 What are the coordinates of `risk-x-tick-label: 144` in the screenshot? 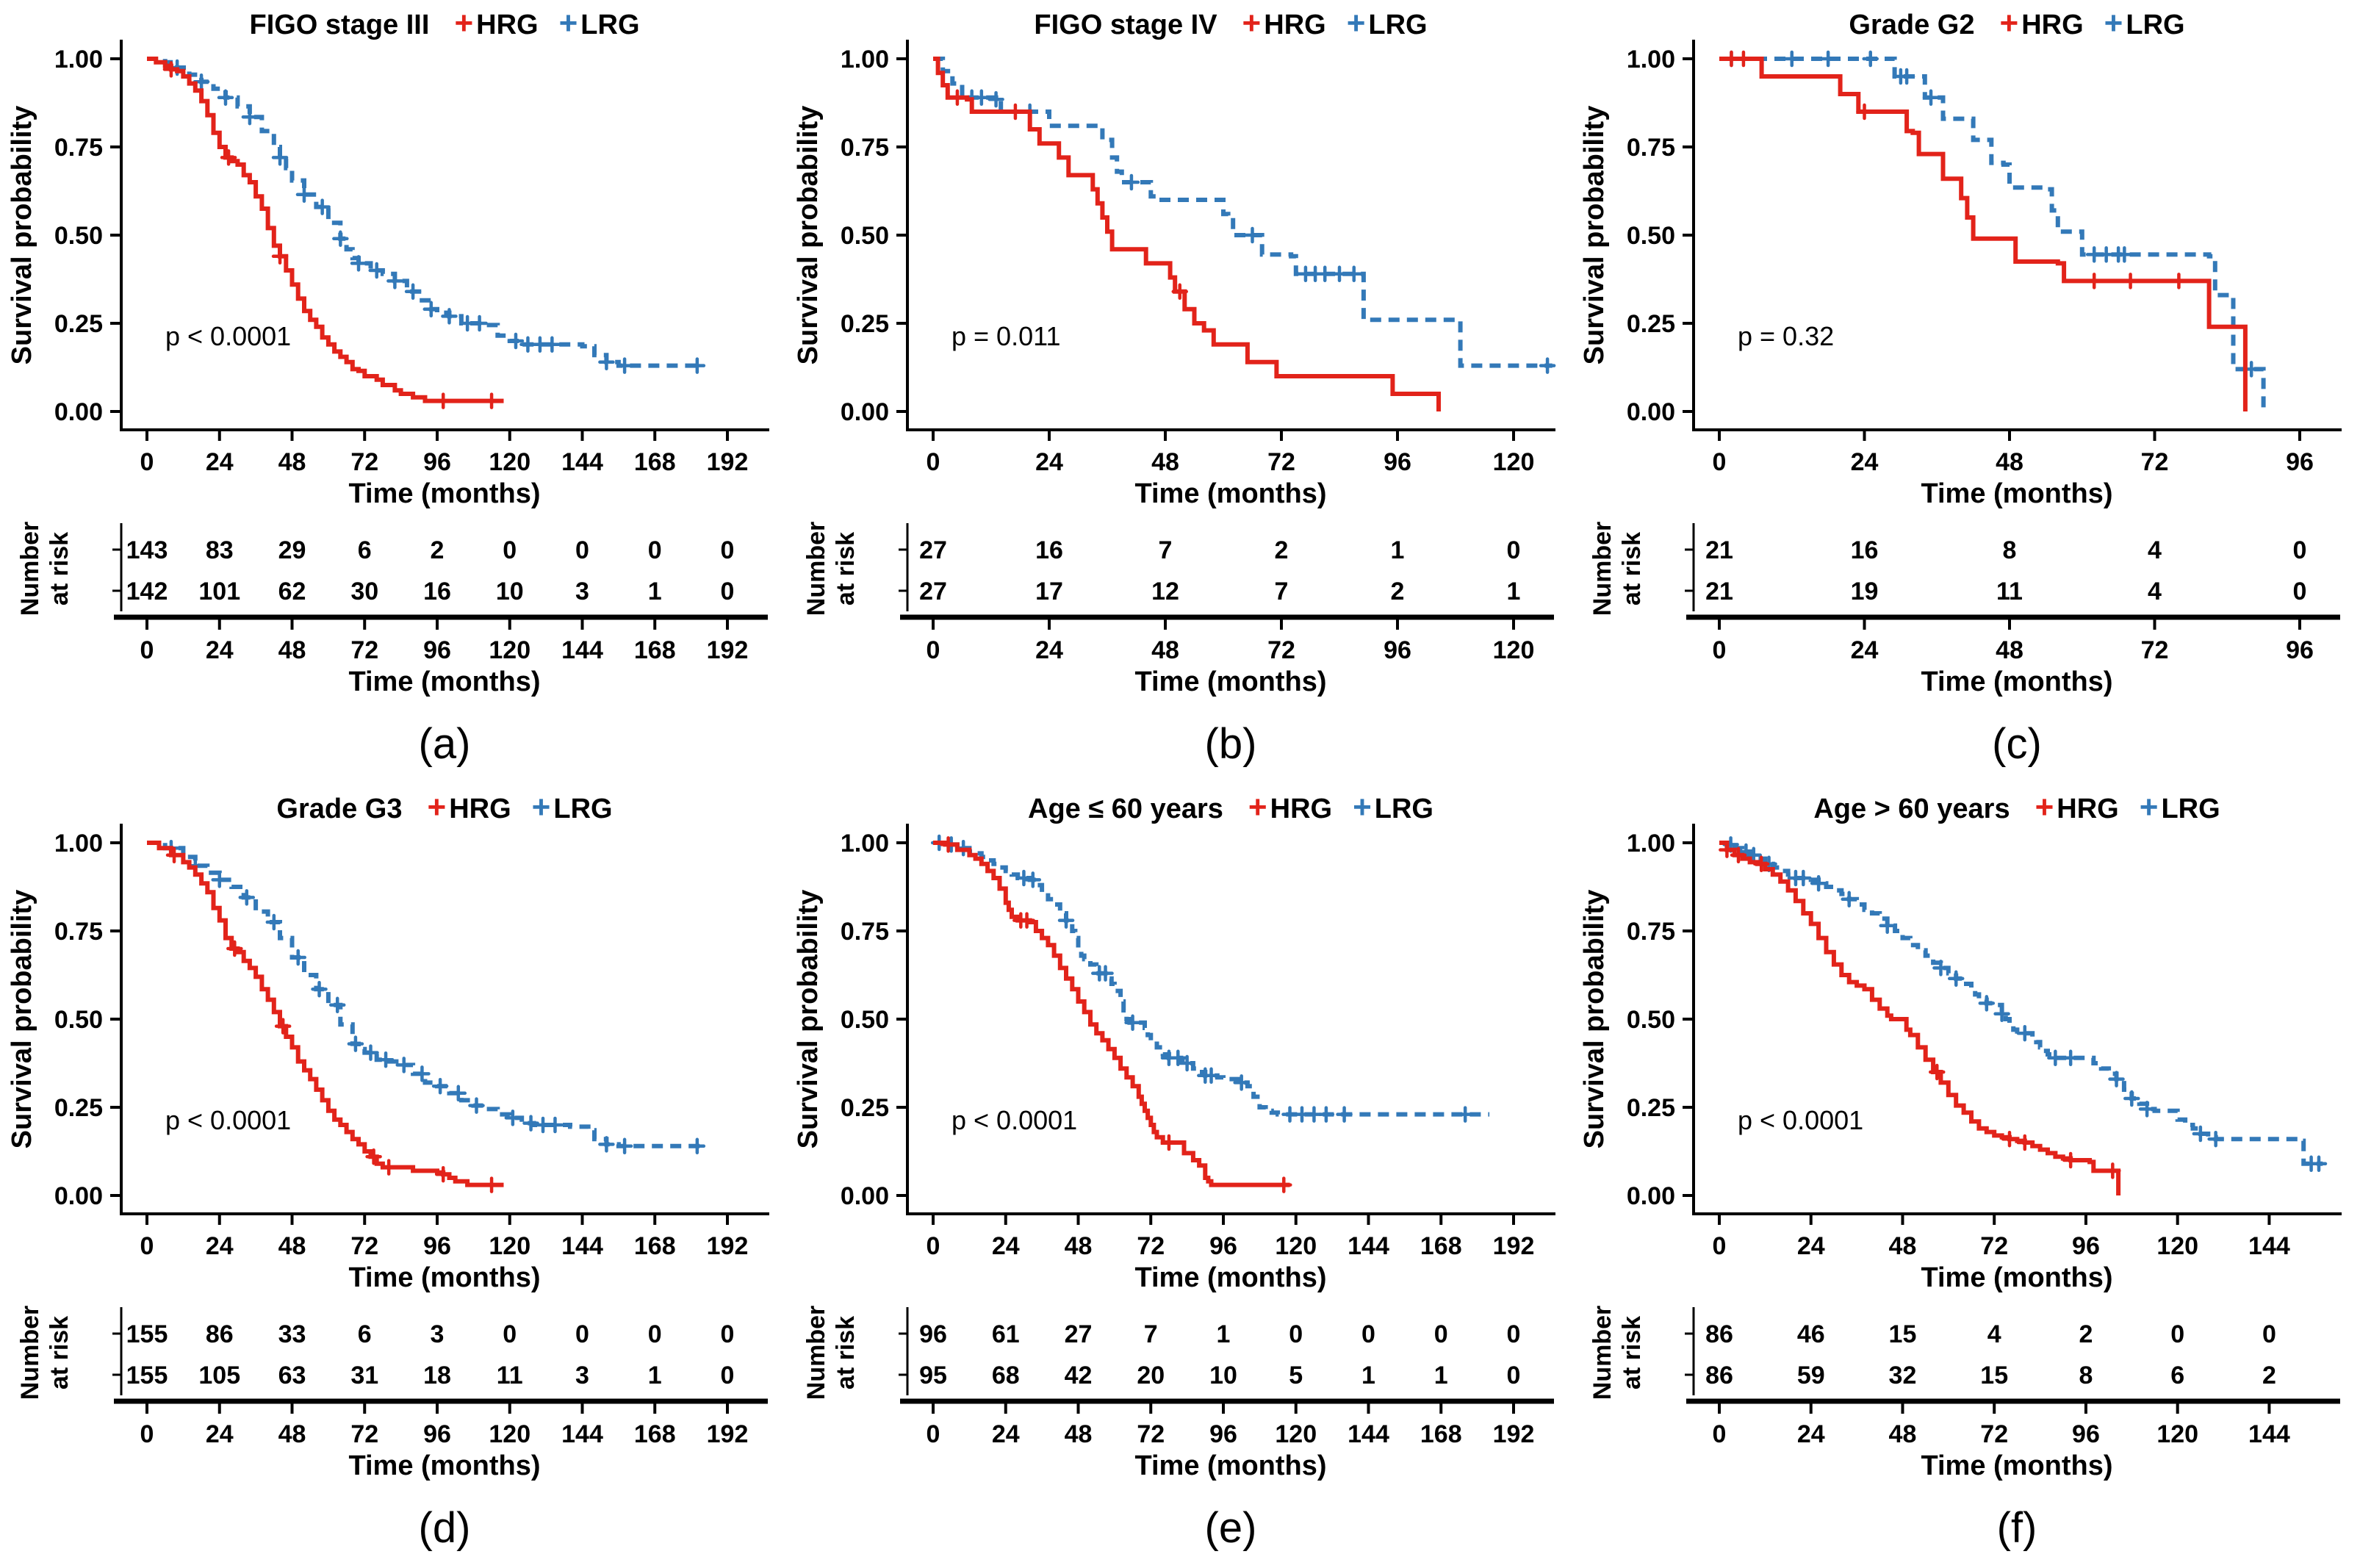 It's located at (2269, 1434).